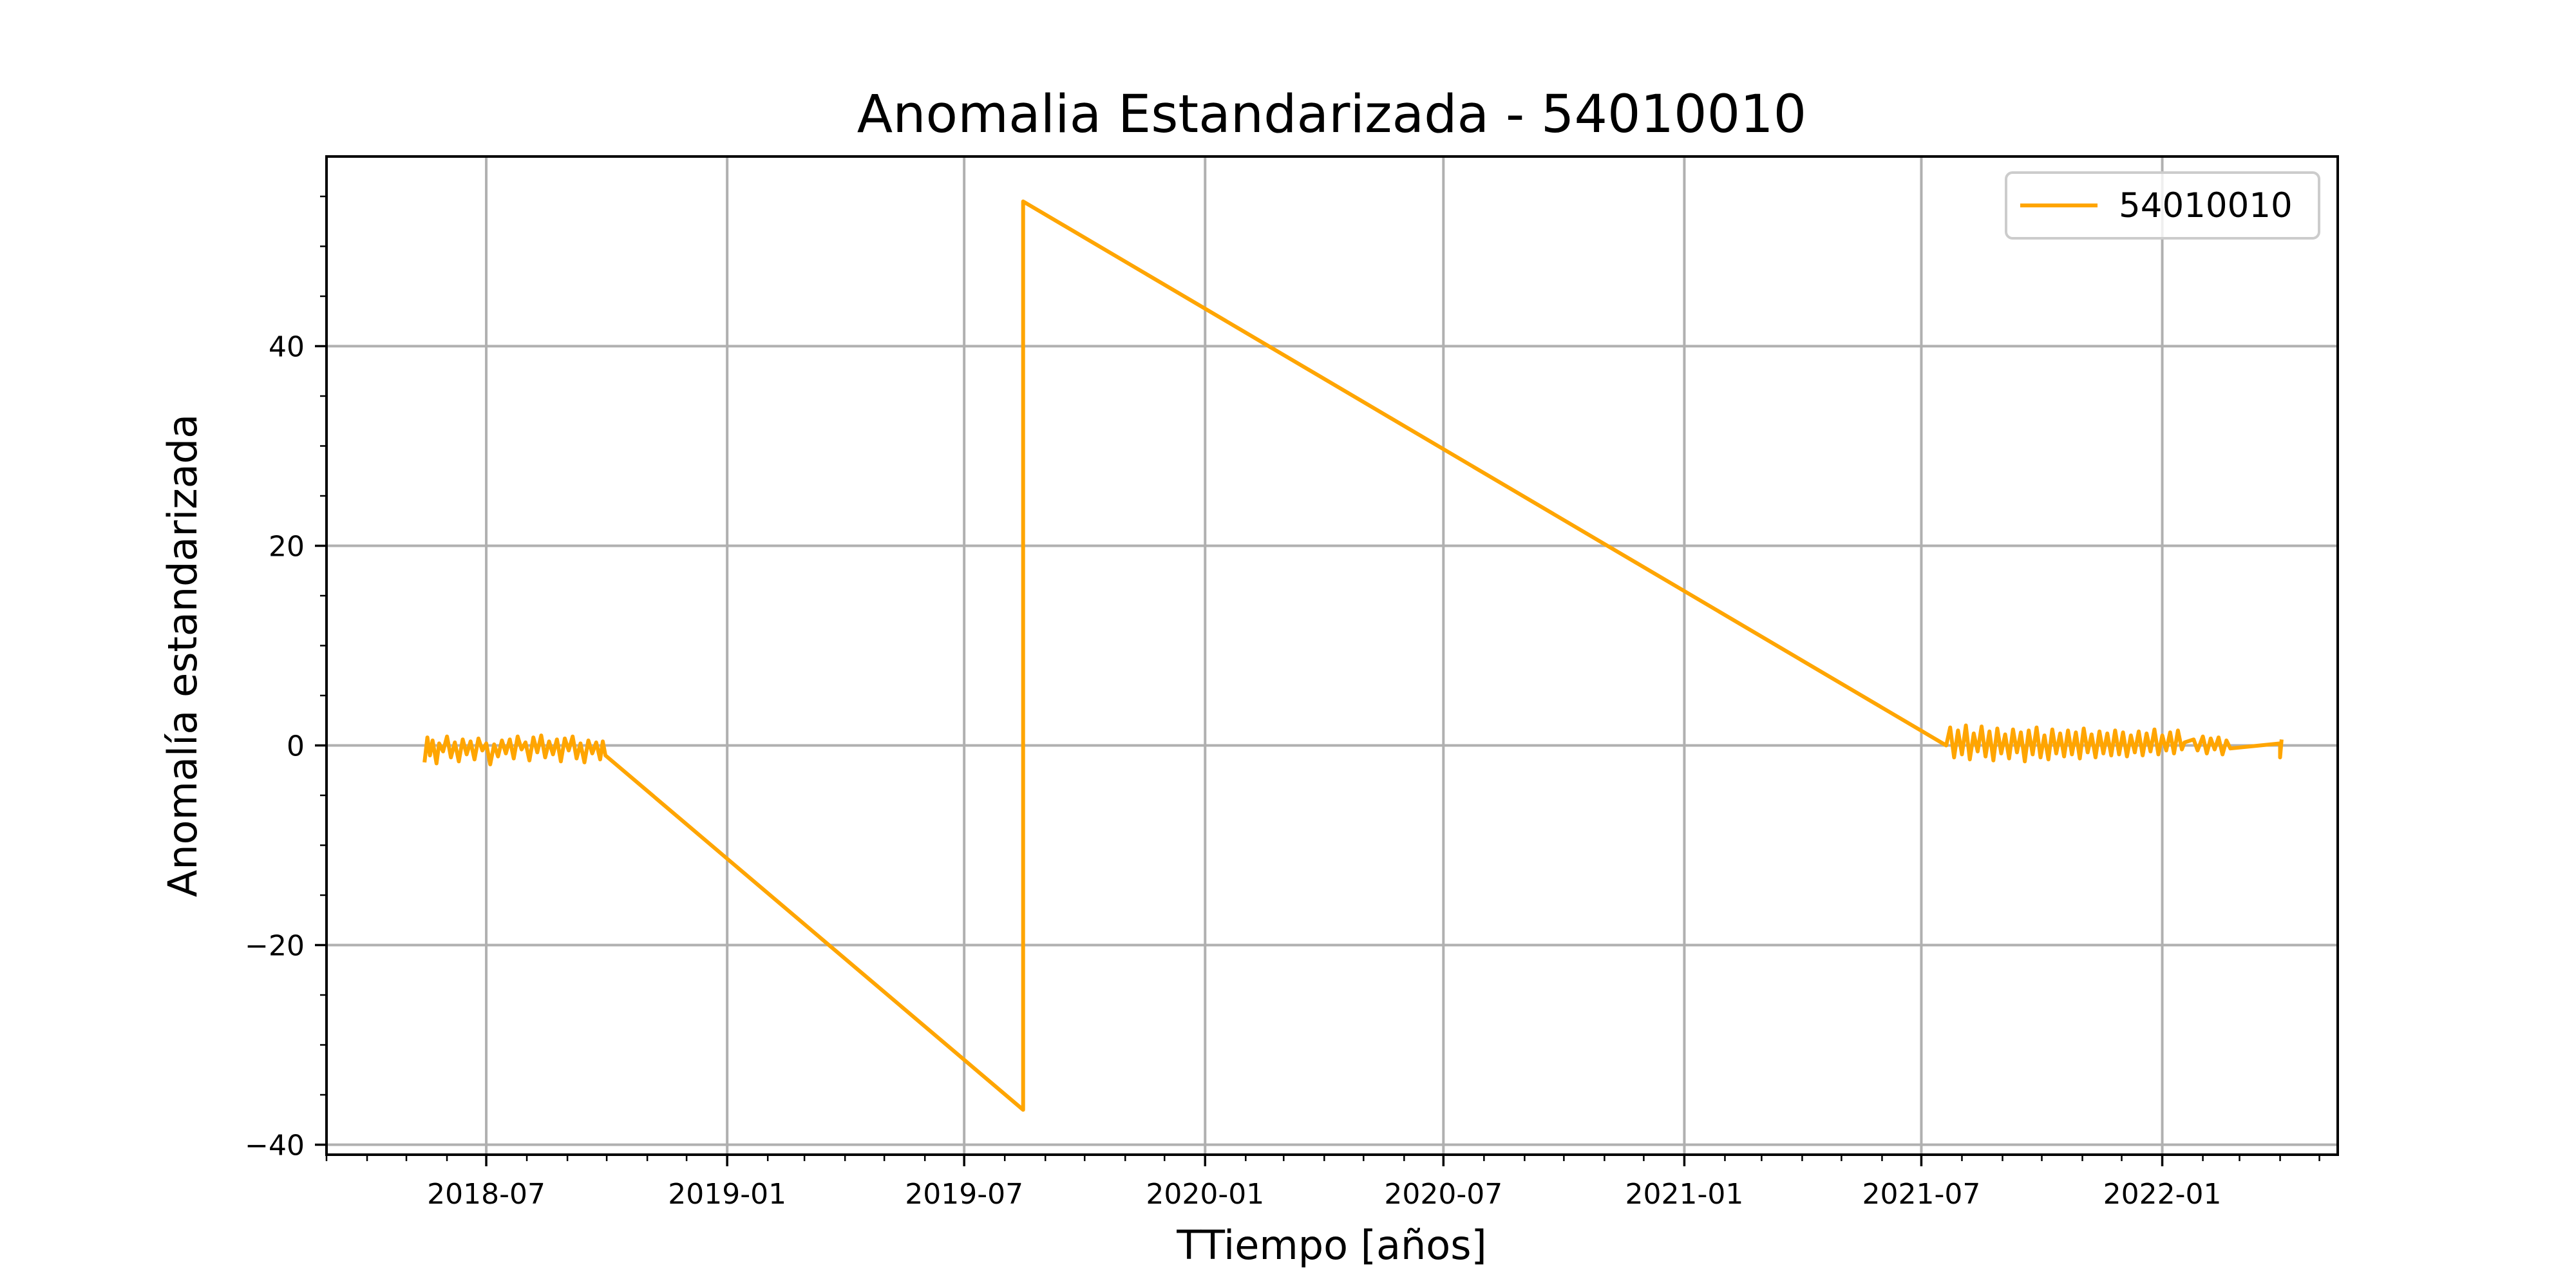  Describe the element at coordinates (727, 1194) in the screenshot. I see `x-tick-label: 2019-01` at that location.